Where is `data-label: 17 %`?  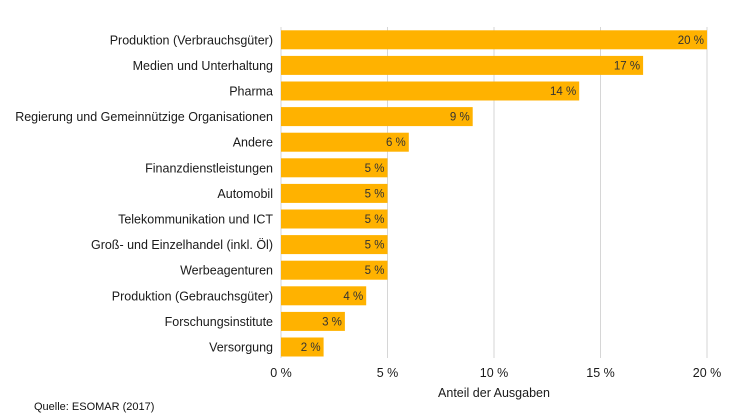
data-label: 17 % is located at coordinates (627, 66).